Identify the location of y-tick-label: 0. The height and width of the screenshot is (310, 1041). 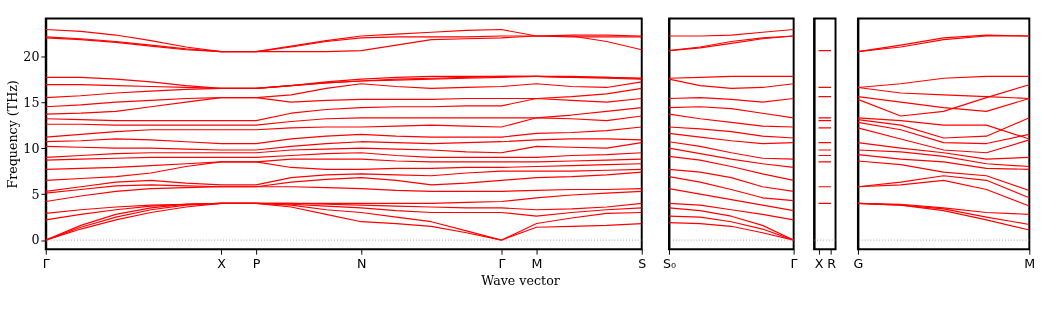
(35, 240).